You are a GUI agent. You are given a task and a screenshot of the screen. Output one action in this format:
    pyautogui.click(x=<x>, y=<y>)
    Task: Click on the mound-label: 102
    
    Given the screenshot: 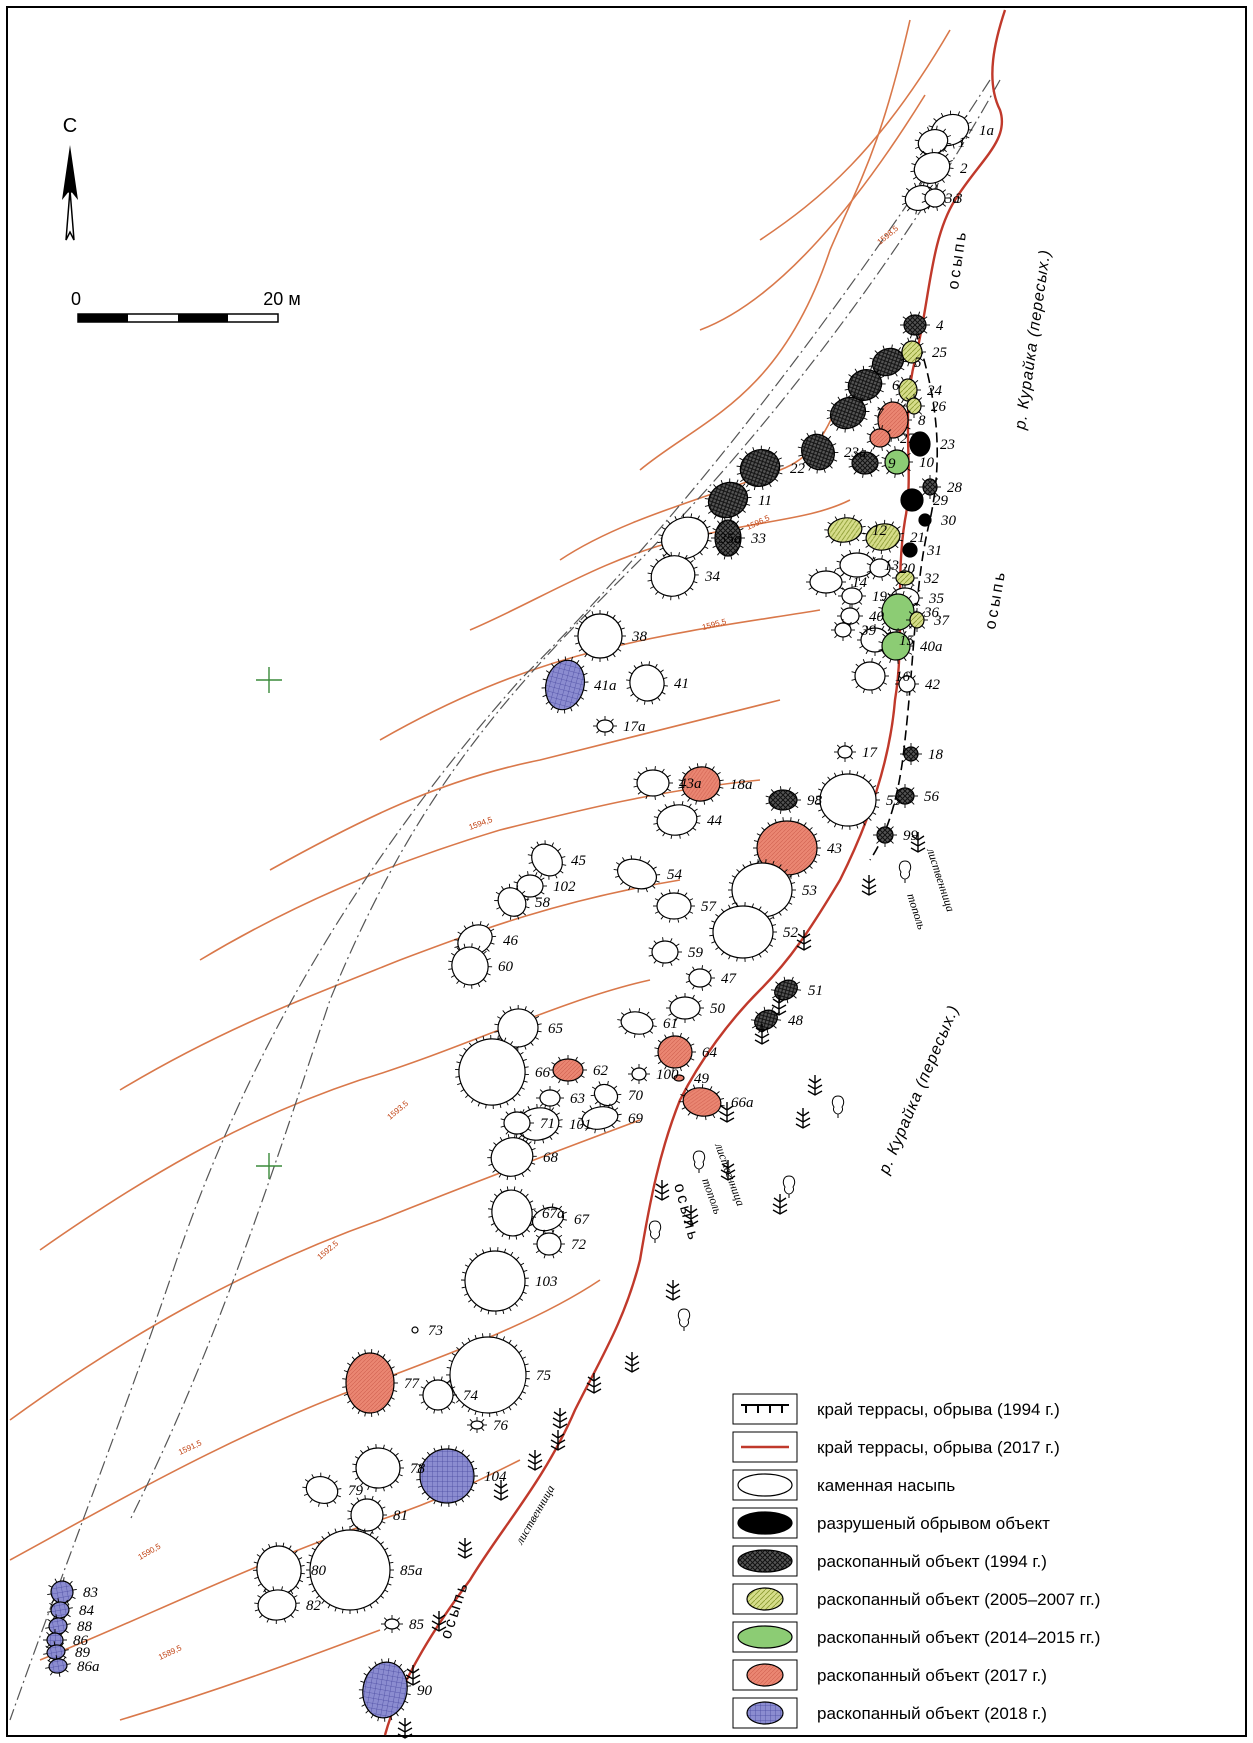 What is the action you would take?
    pyautogui.click(x=564, y=887)
    